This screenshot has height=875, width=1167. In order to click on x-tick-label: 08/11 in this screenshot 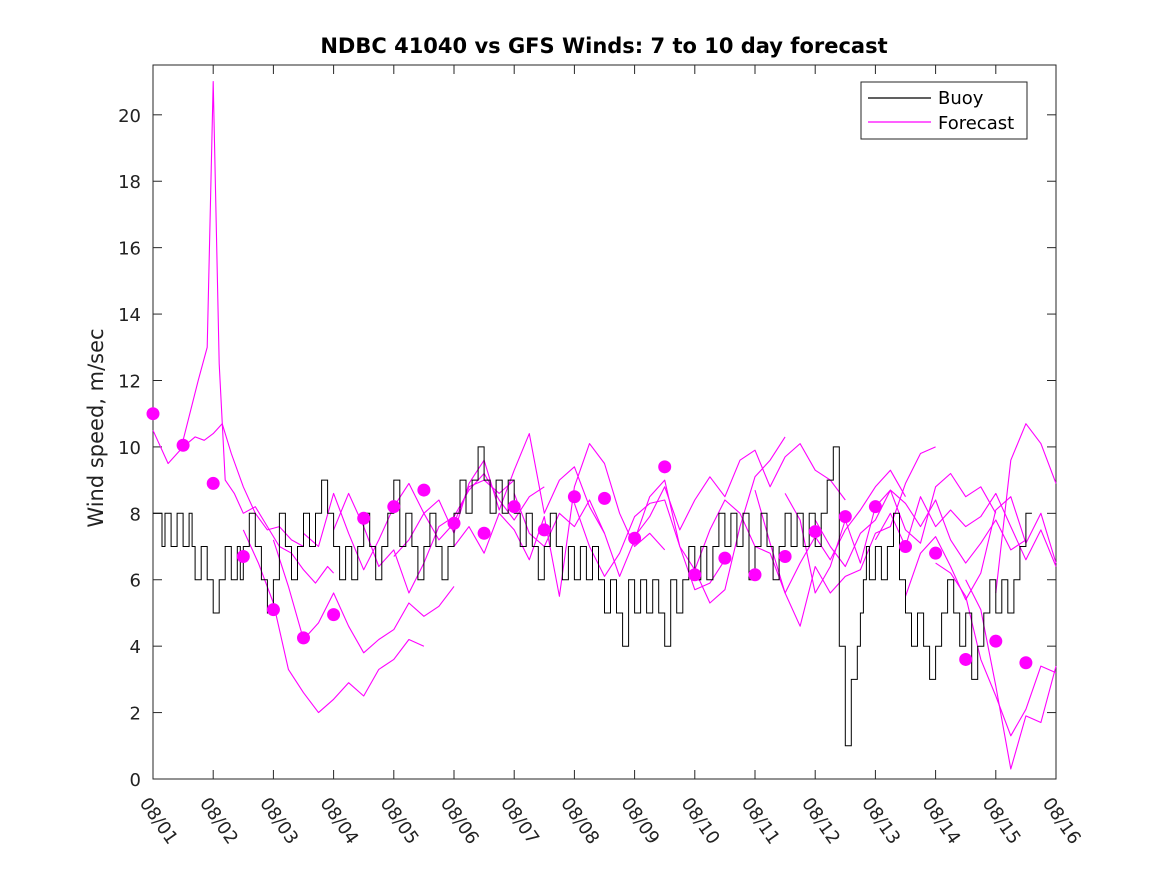, I will do `click(760, 821)`.